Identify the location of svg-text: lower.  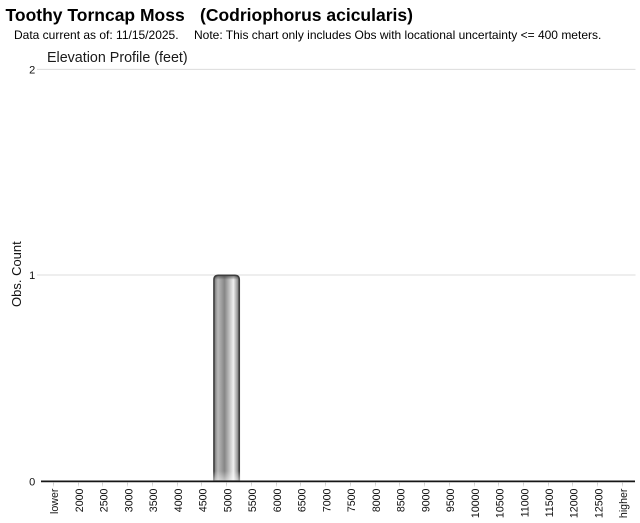
(55, 501).